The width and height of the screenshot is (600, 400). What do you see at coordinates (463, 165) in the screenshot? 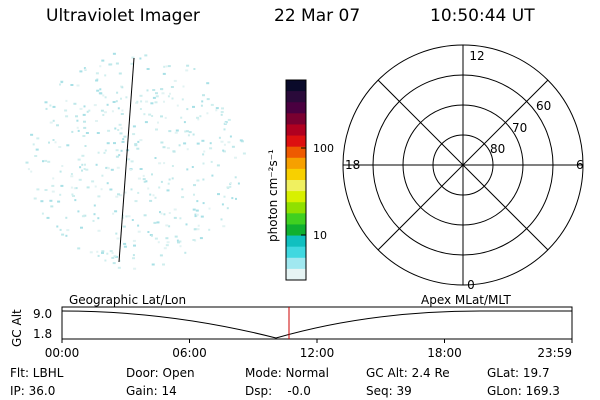
I see `polar-diagonal` at bounding box center [463, 165].